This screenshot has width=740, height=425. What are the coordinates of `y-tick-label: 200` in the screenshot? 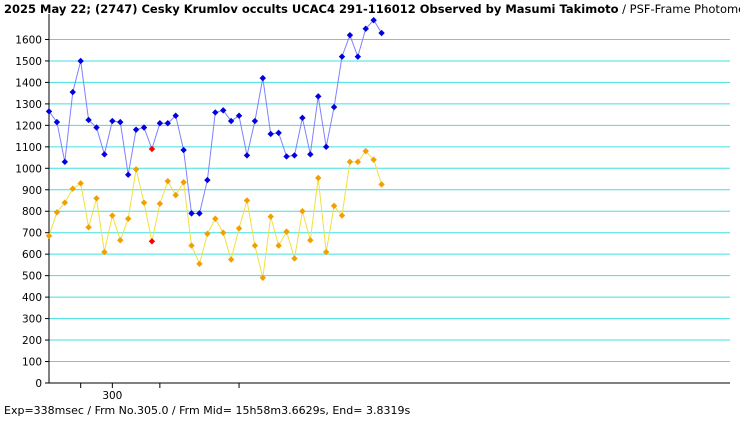 It's located at (32, 341).